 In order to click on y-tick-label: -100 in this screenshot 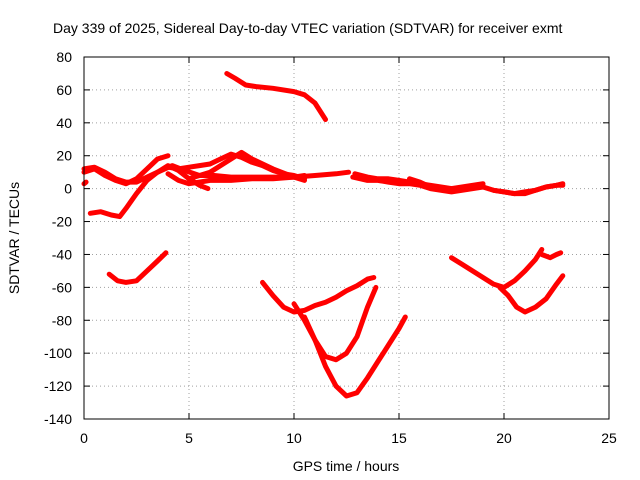, I will do `click(58, 353)`.